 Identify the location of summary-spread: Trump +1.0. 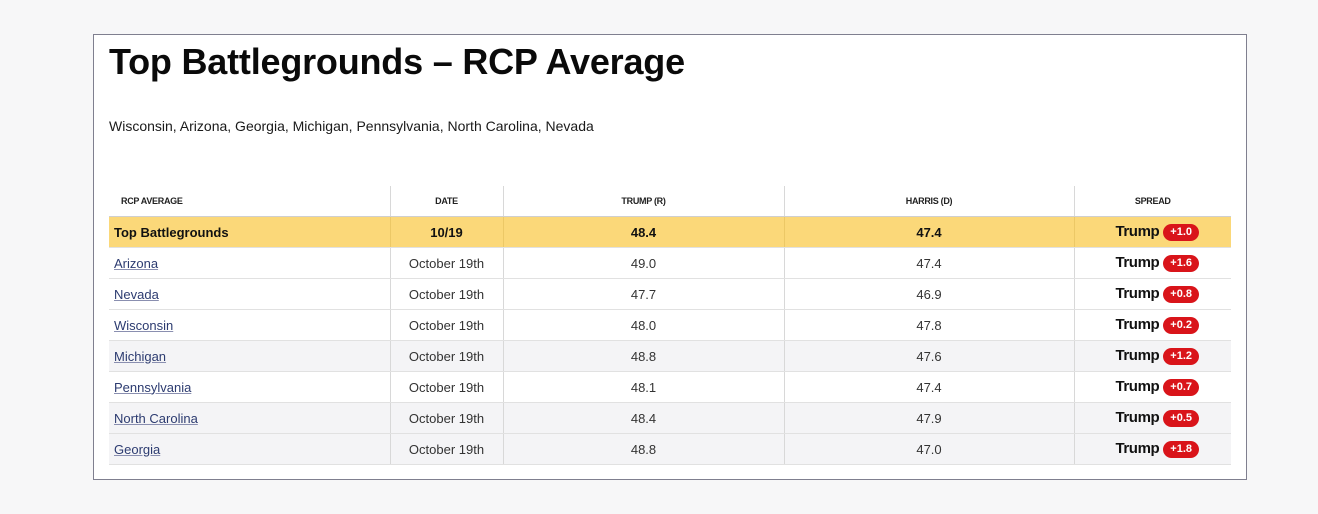
(1152, 232).